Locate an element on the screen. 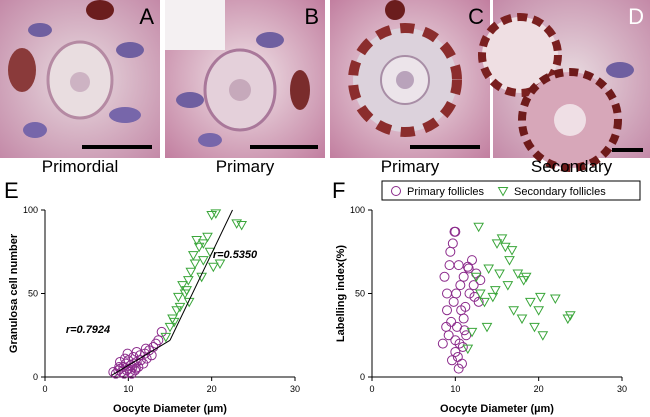 The width and height of the screenshot is (650, 417). legend-label: Secondary follicles is located at coordinates (560, 192).